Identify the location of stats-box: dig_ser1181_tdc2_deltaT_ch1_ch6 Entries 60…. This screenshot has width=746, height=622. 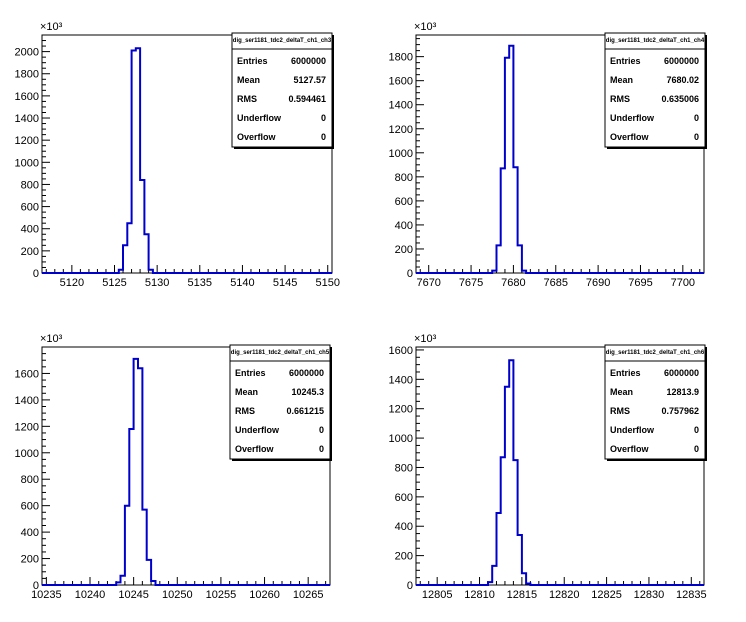
(655, 402).